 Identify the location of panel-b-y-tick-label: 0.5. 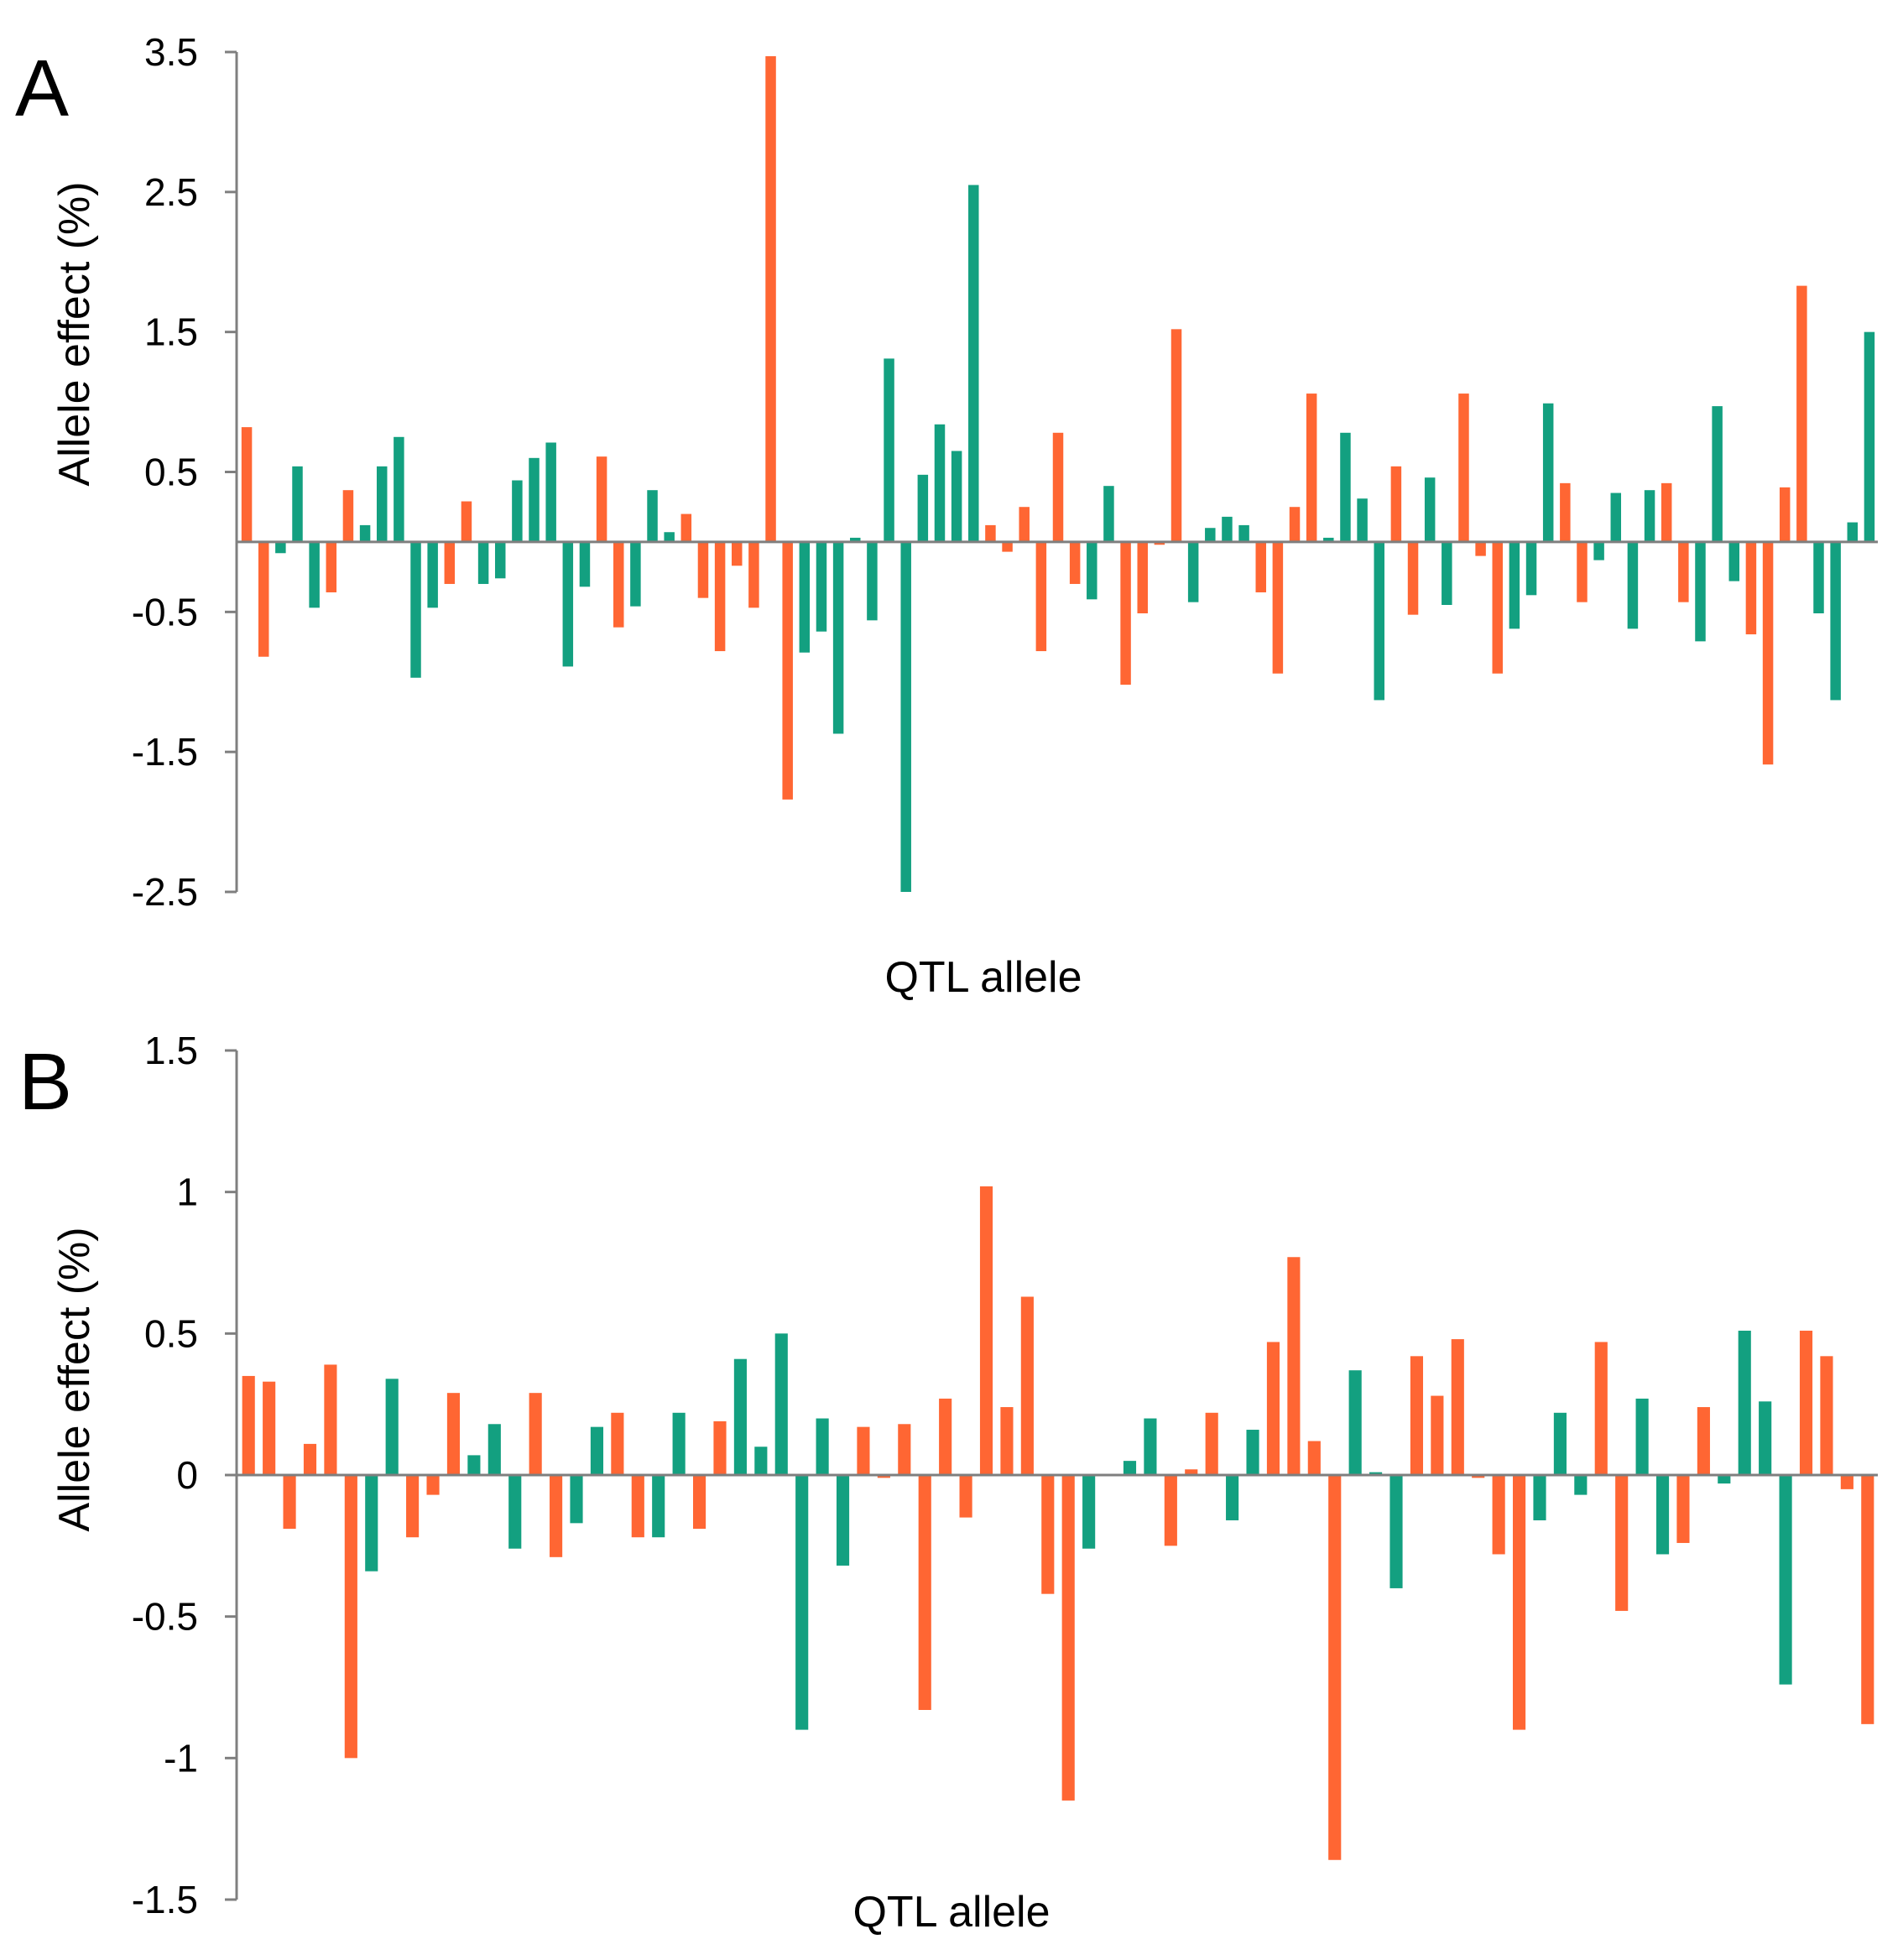
(171, 1333).